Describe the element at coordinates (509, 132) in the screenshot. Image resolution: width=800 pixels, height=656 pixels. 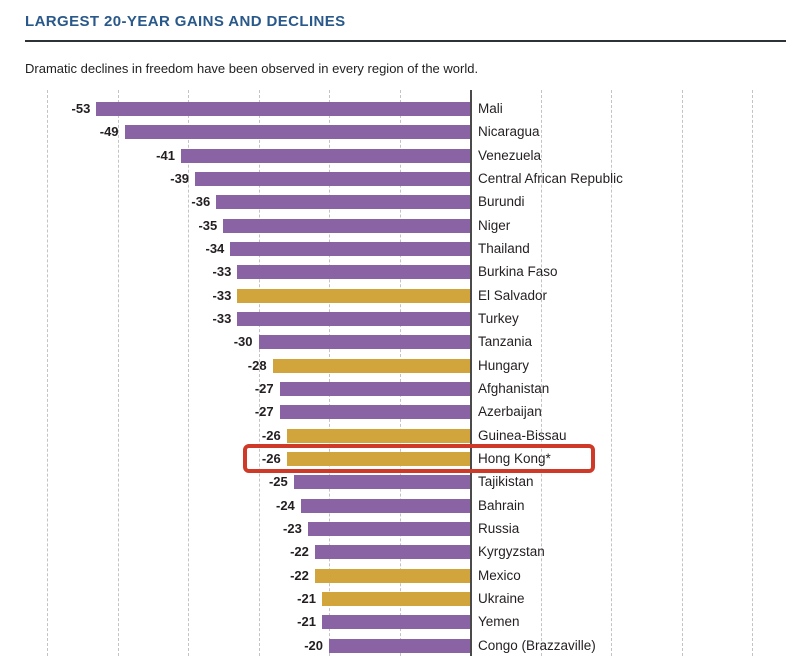
I see `bar-country-label: Nicaragua` at that location.